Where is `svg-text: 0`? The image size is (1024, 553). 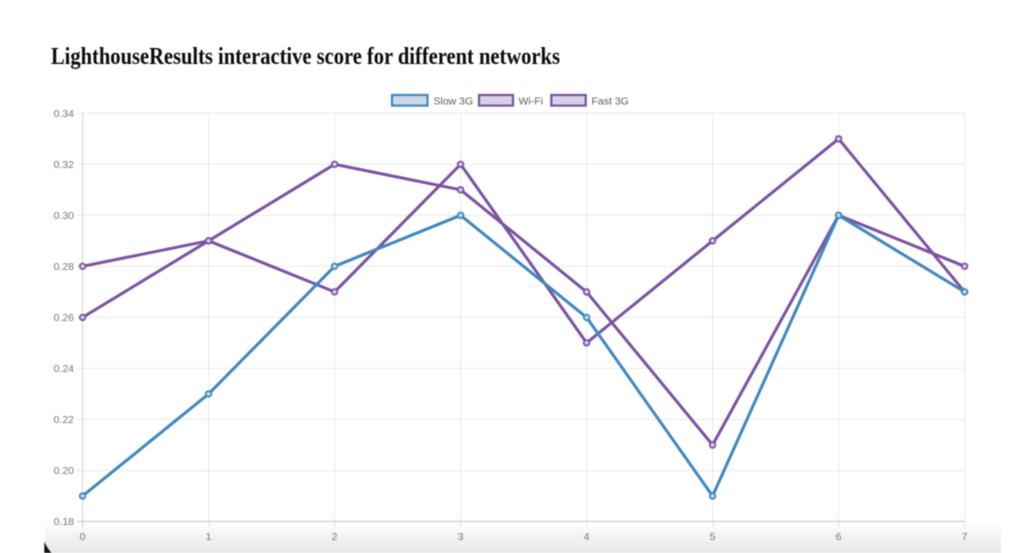
svg-text: 0 is located at coordinates (83, 537).